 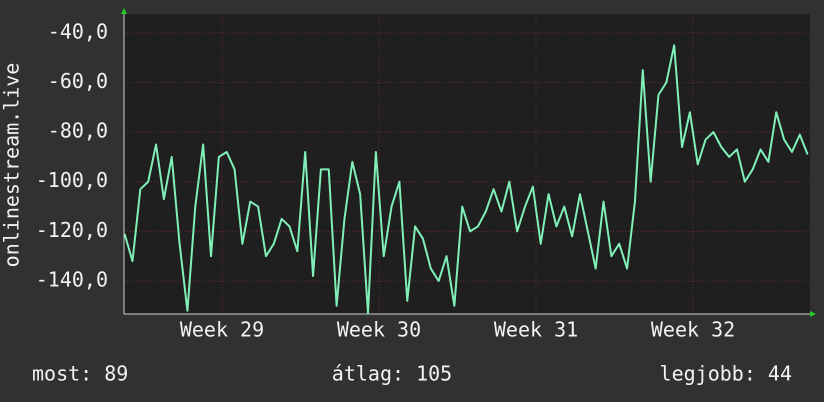 I want to click on x-axis-arrow, so click(x=813, y=314).